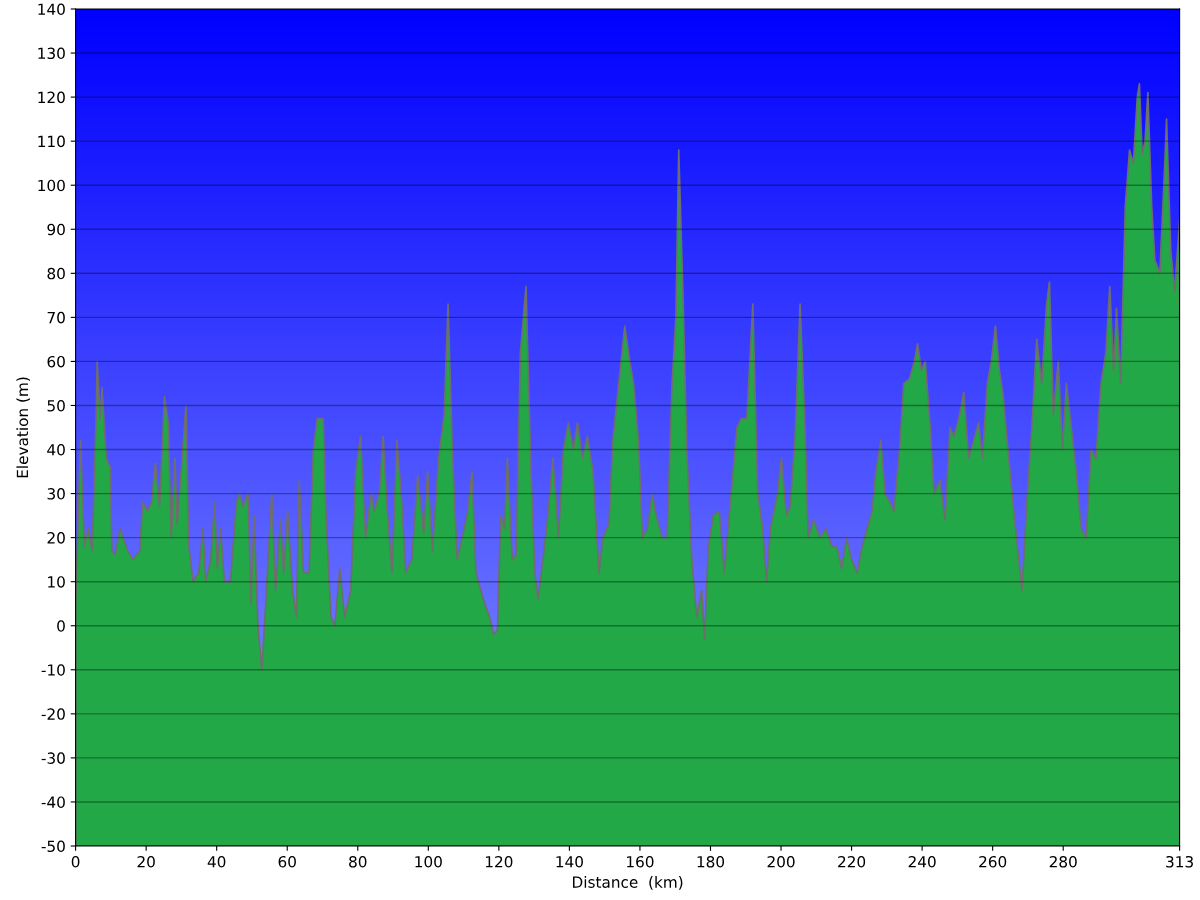 The height and width of the screenshot is (900, 1200). What do you see at coordinates (56, 449) in the screenshot?
I see `y-tick-label: 40` at bounding box center [56, 449].